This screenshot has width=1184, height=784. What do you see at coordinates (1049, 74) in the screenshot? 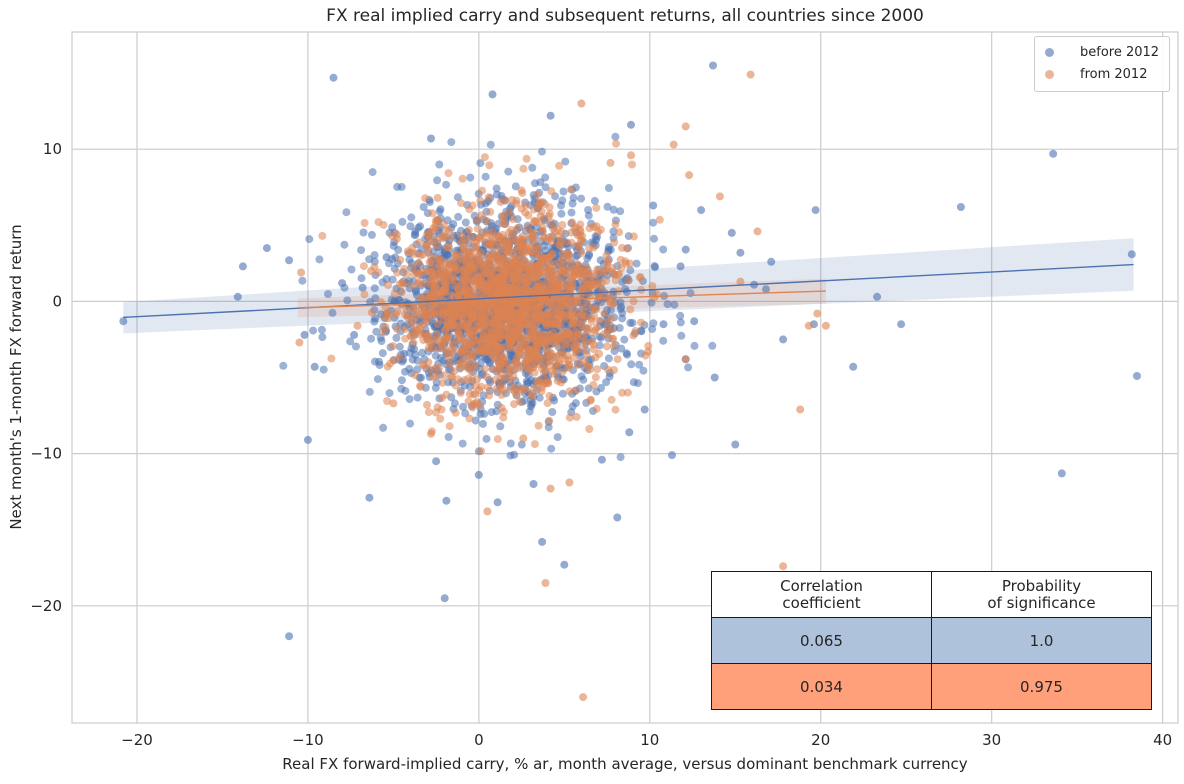
I see `legend-marker-from-2012` at bounding box center [1049, 74].